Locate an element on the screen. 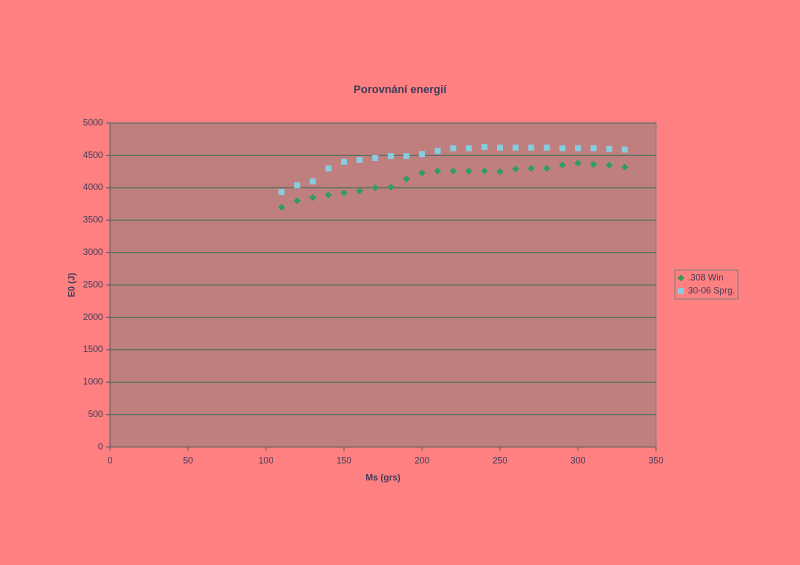 The height and width of the screenshot is (565, 800). x-tick-label: 150 is located at coordinates (343, 460).